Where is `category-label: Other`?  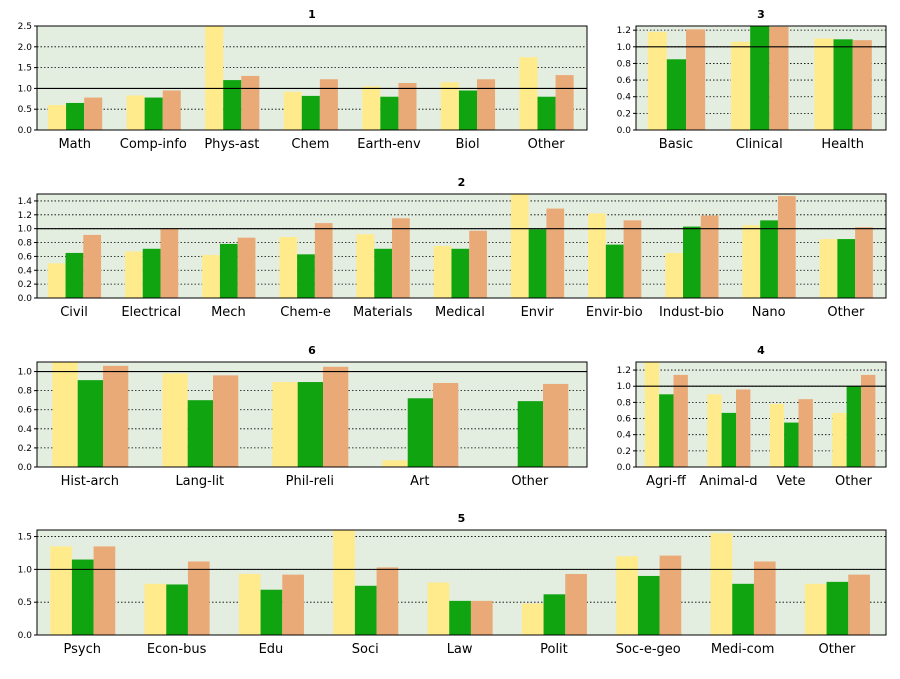 category-label: Other is located at coordinates (837, 649).